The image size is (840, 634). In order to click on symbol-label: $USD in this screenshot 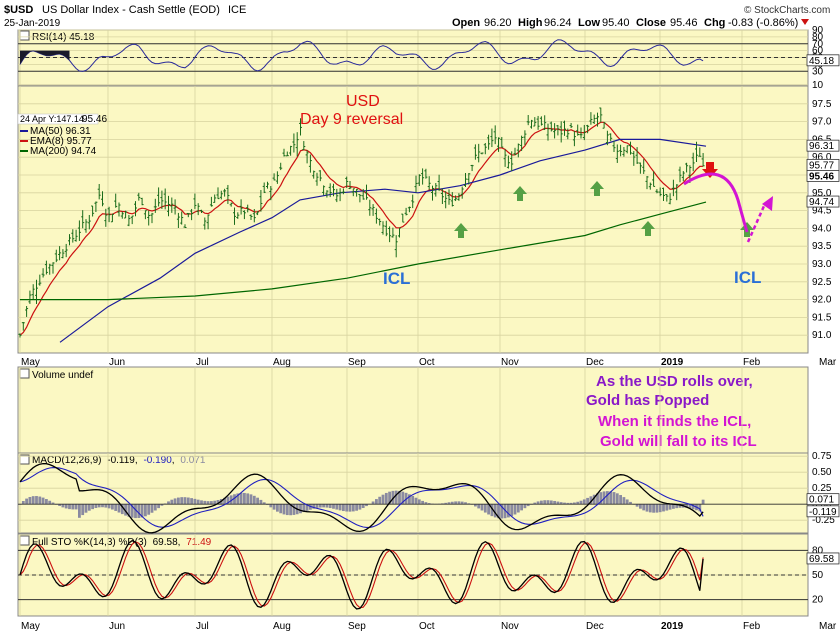, I will do `click(18, 10)`.